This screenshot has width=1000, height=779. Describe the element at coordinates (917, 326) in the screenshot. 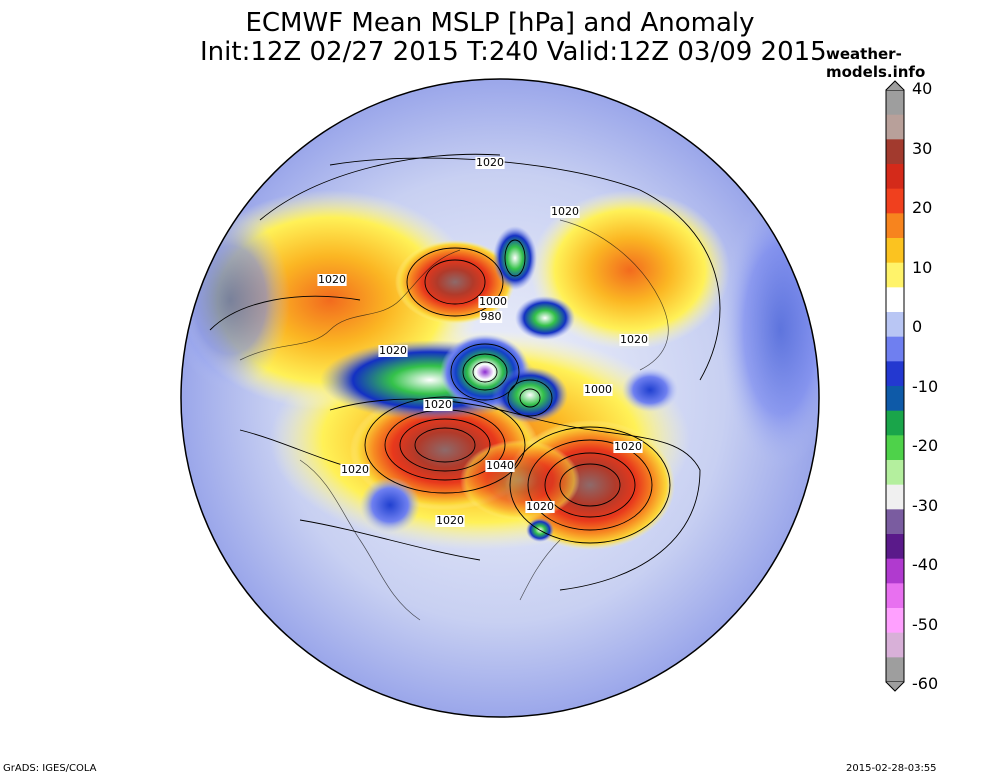

I see `colorbar-tick-label: 0` at that location.